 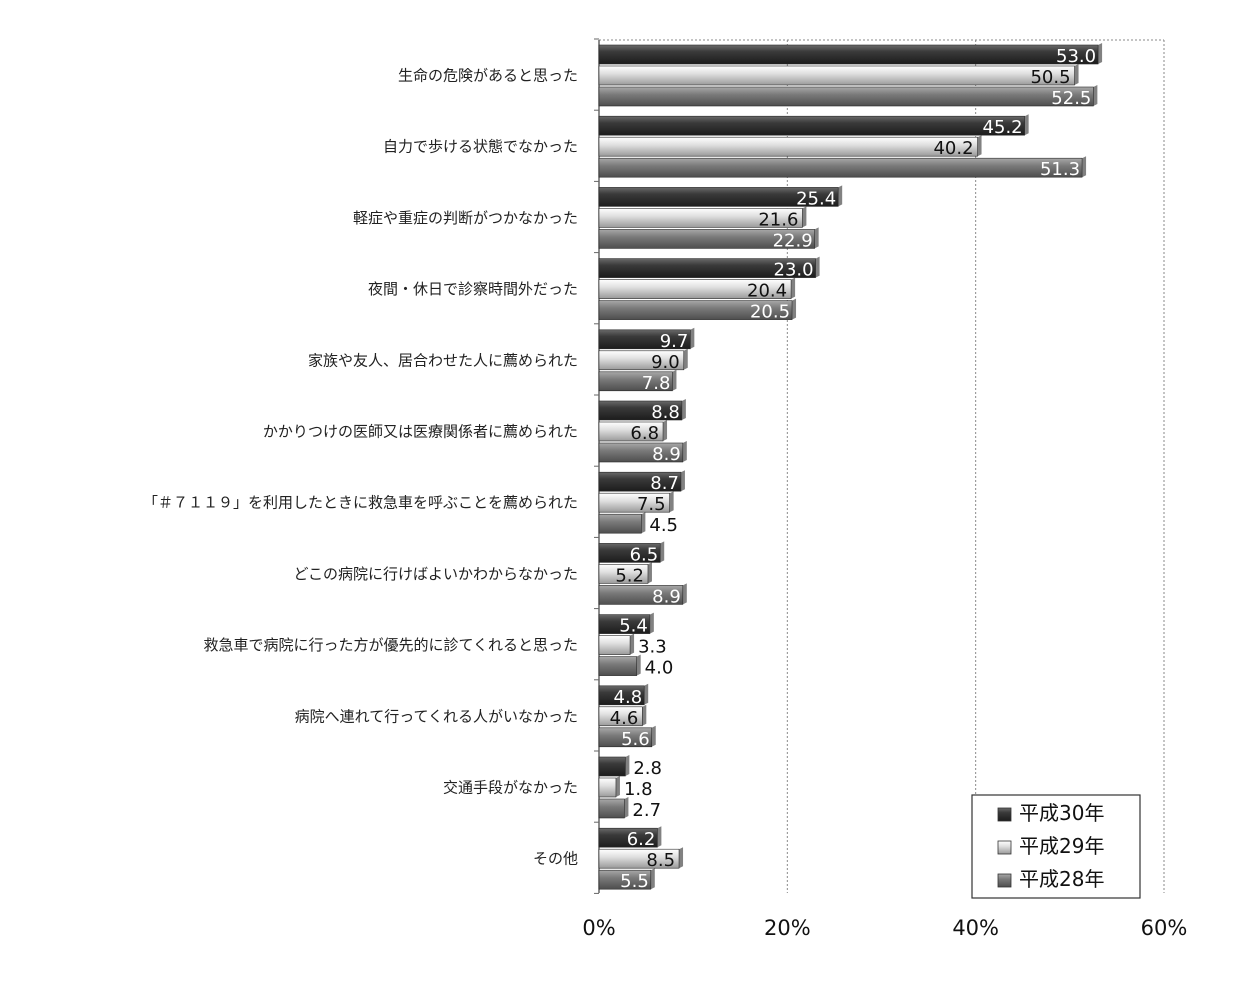 I want to click on data-label: 22.9, so click(x=793, y=240).